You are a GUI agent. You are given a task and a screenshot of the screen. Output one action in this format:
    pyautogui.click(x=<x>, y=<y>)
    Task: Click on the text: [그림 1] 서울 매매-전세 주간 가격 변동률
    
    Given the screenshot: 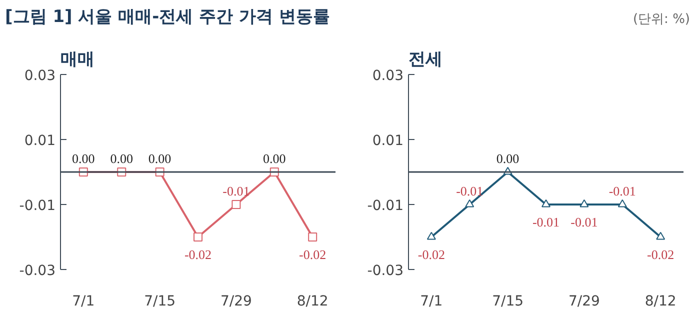 What is the action you would take?
    pyautogui.click(x=167, y=17)
    